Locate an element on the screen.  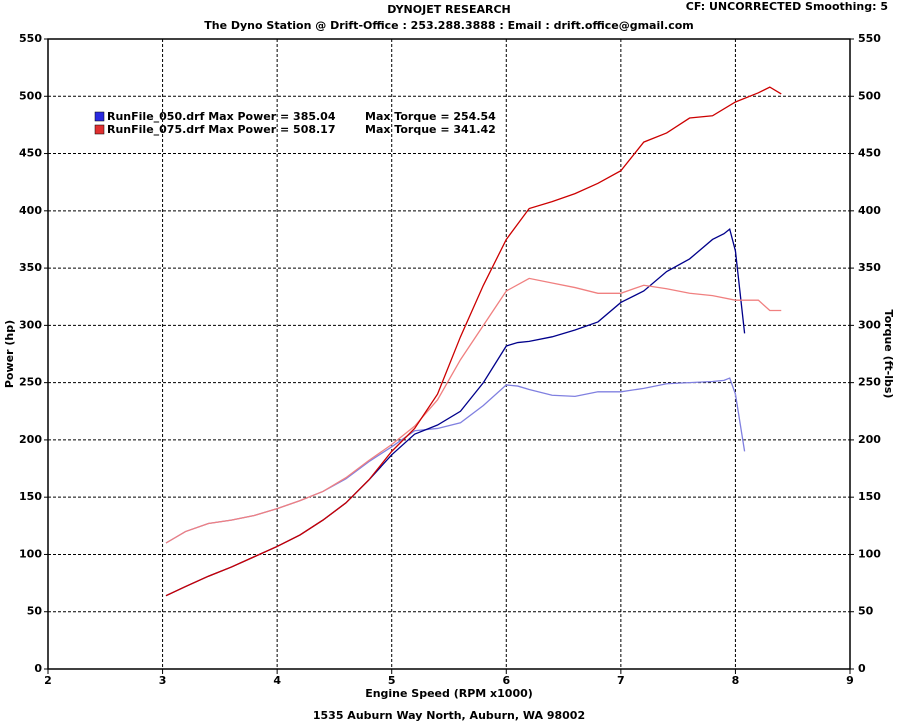
y2-tick-label: 550 is located at coordinates (869, 38).